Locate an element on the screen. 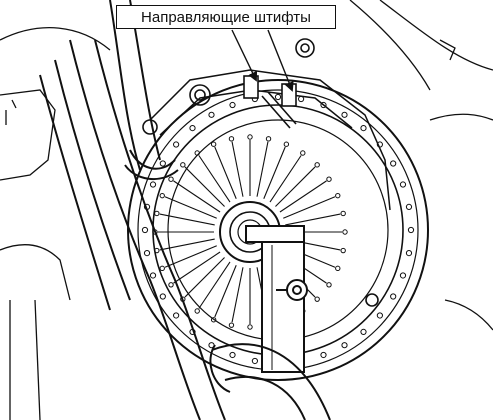  callout-arrows is located at coordinates (262, 60).